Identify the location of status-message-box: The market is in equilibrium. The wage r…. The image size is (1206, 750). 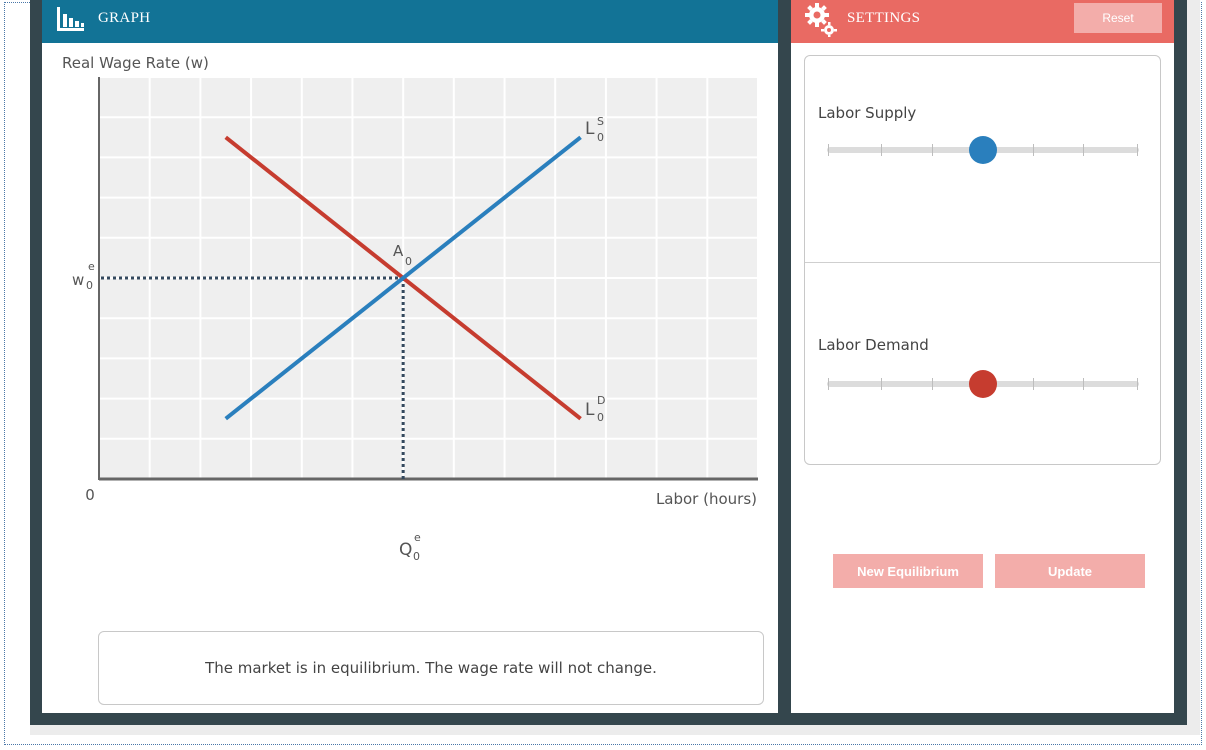
(431, 668).